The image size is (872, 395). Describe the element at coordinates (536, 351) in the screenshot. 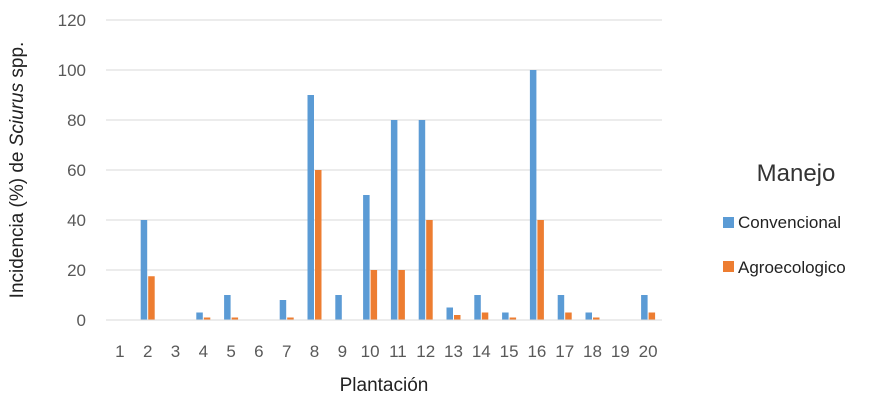

I see `x-tick-label: 16` at that location.